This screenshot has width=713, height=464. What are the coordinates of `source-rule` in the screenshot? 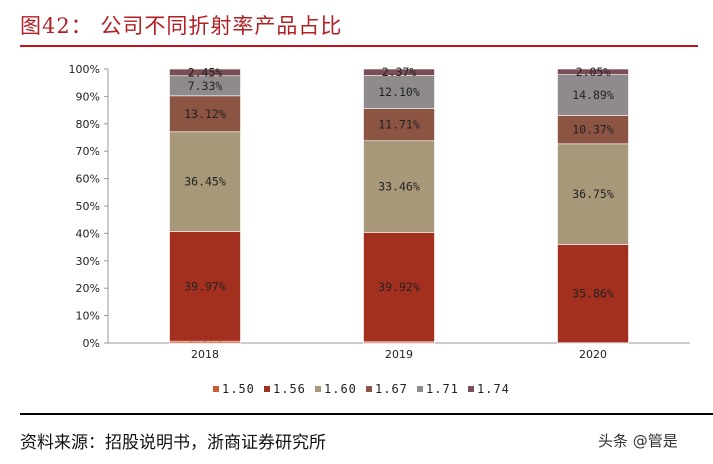 It's located at (366, 414).